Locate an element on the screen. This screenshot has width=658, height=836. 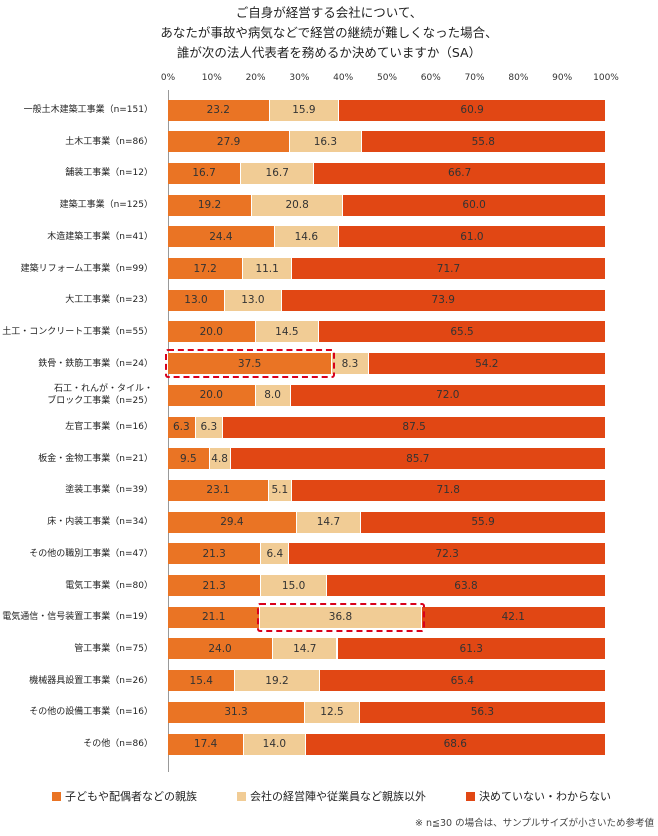
bar-segment: 23.1 is located at coordinates (219, 490).